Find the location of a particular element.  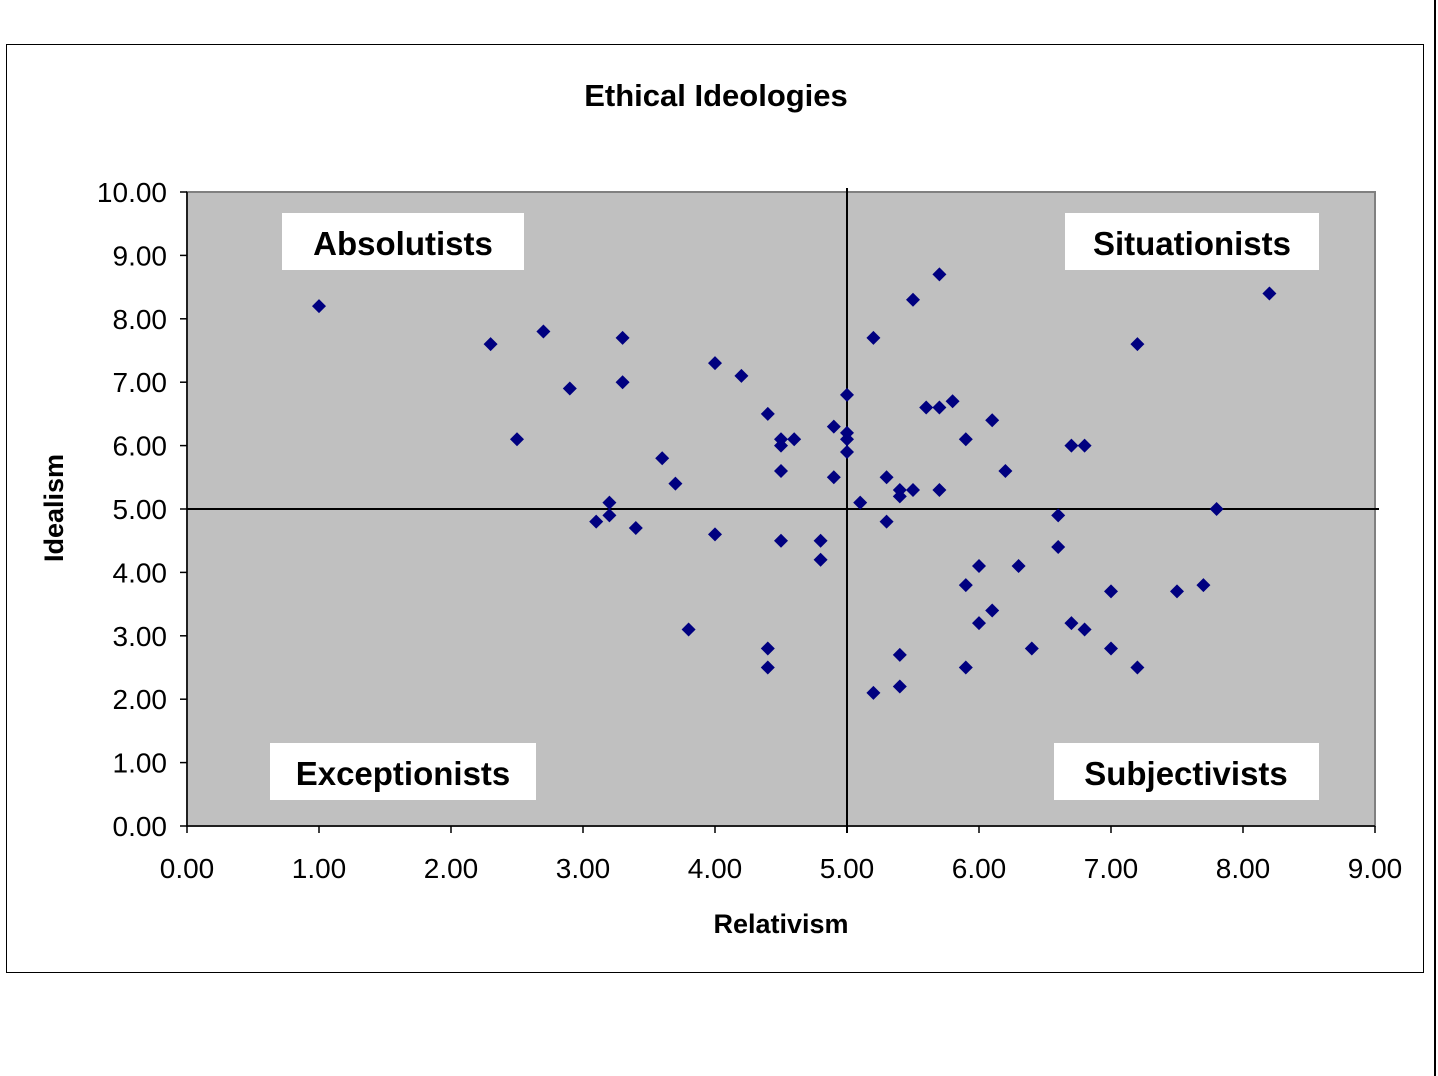

y-tick-label: 5.00 is located at coordinates (140, 509).